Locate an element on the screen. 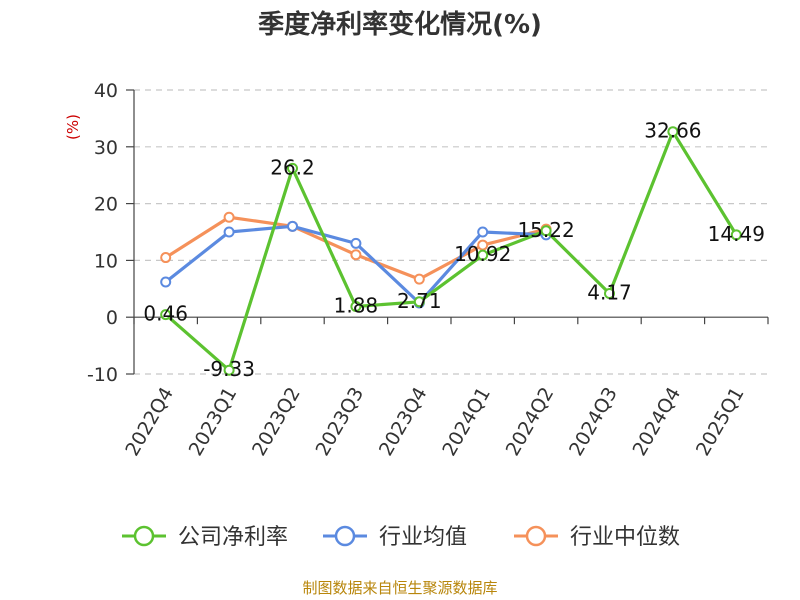 This screenshot has height=600, width=800. data-label: 0.46 is located at coordinates (165, 314).